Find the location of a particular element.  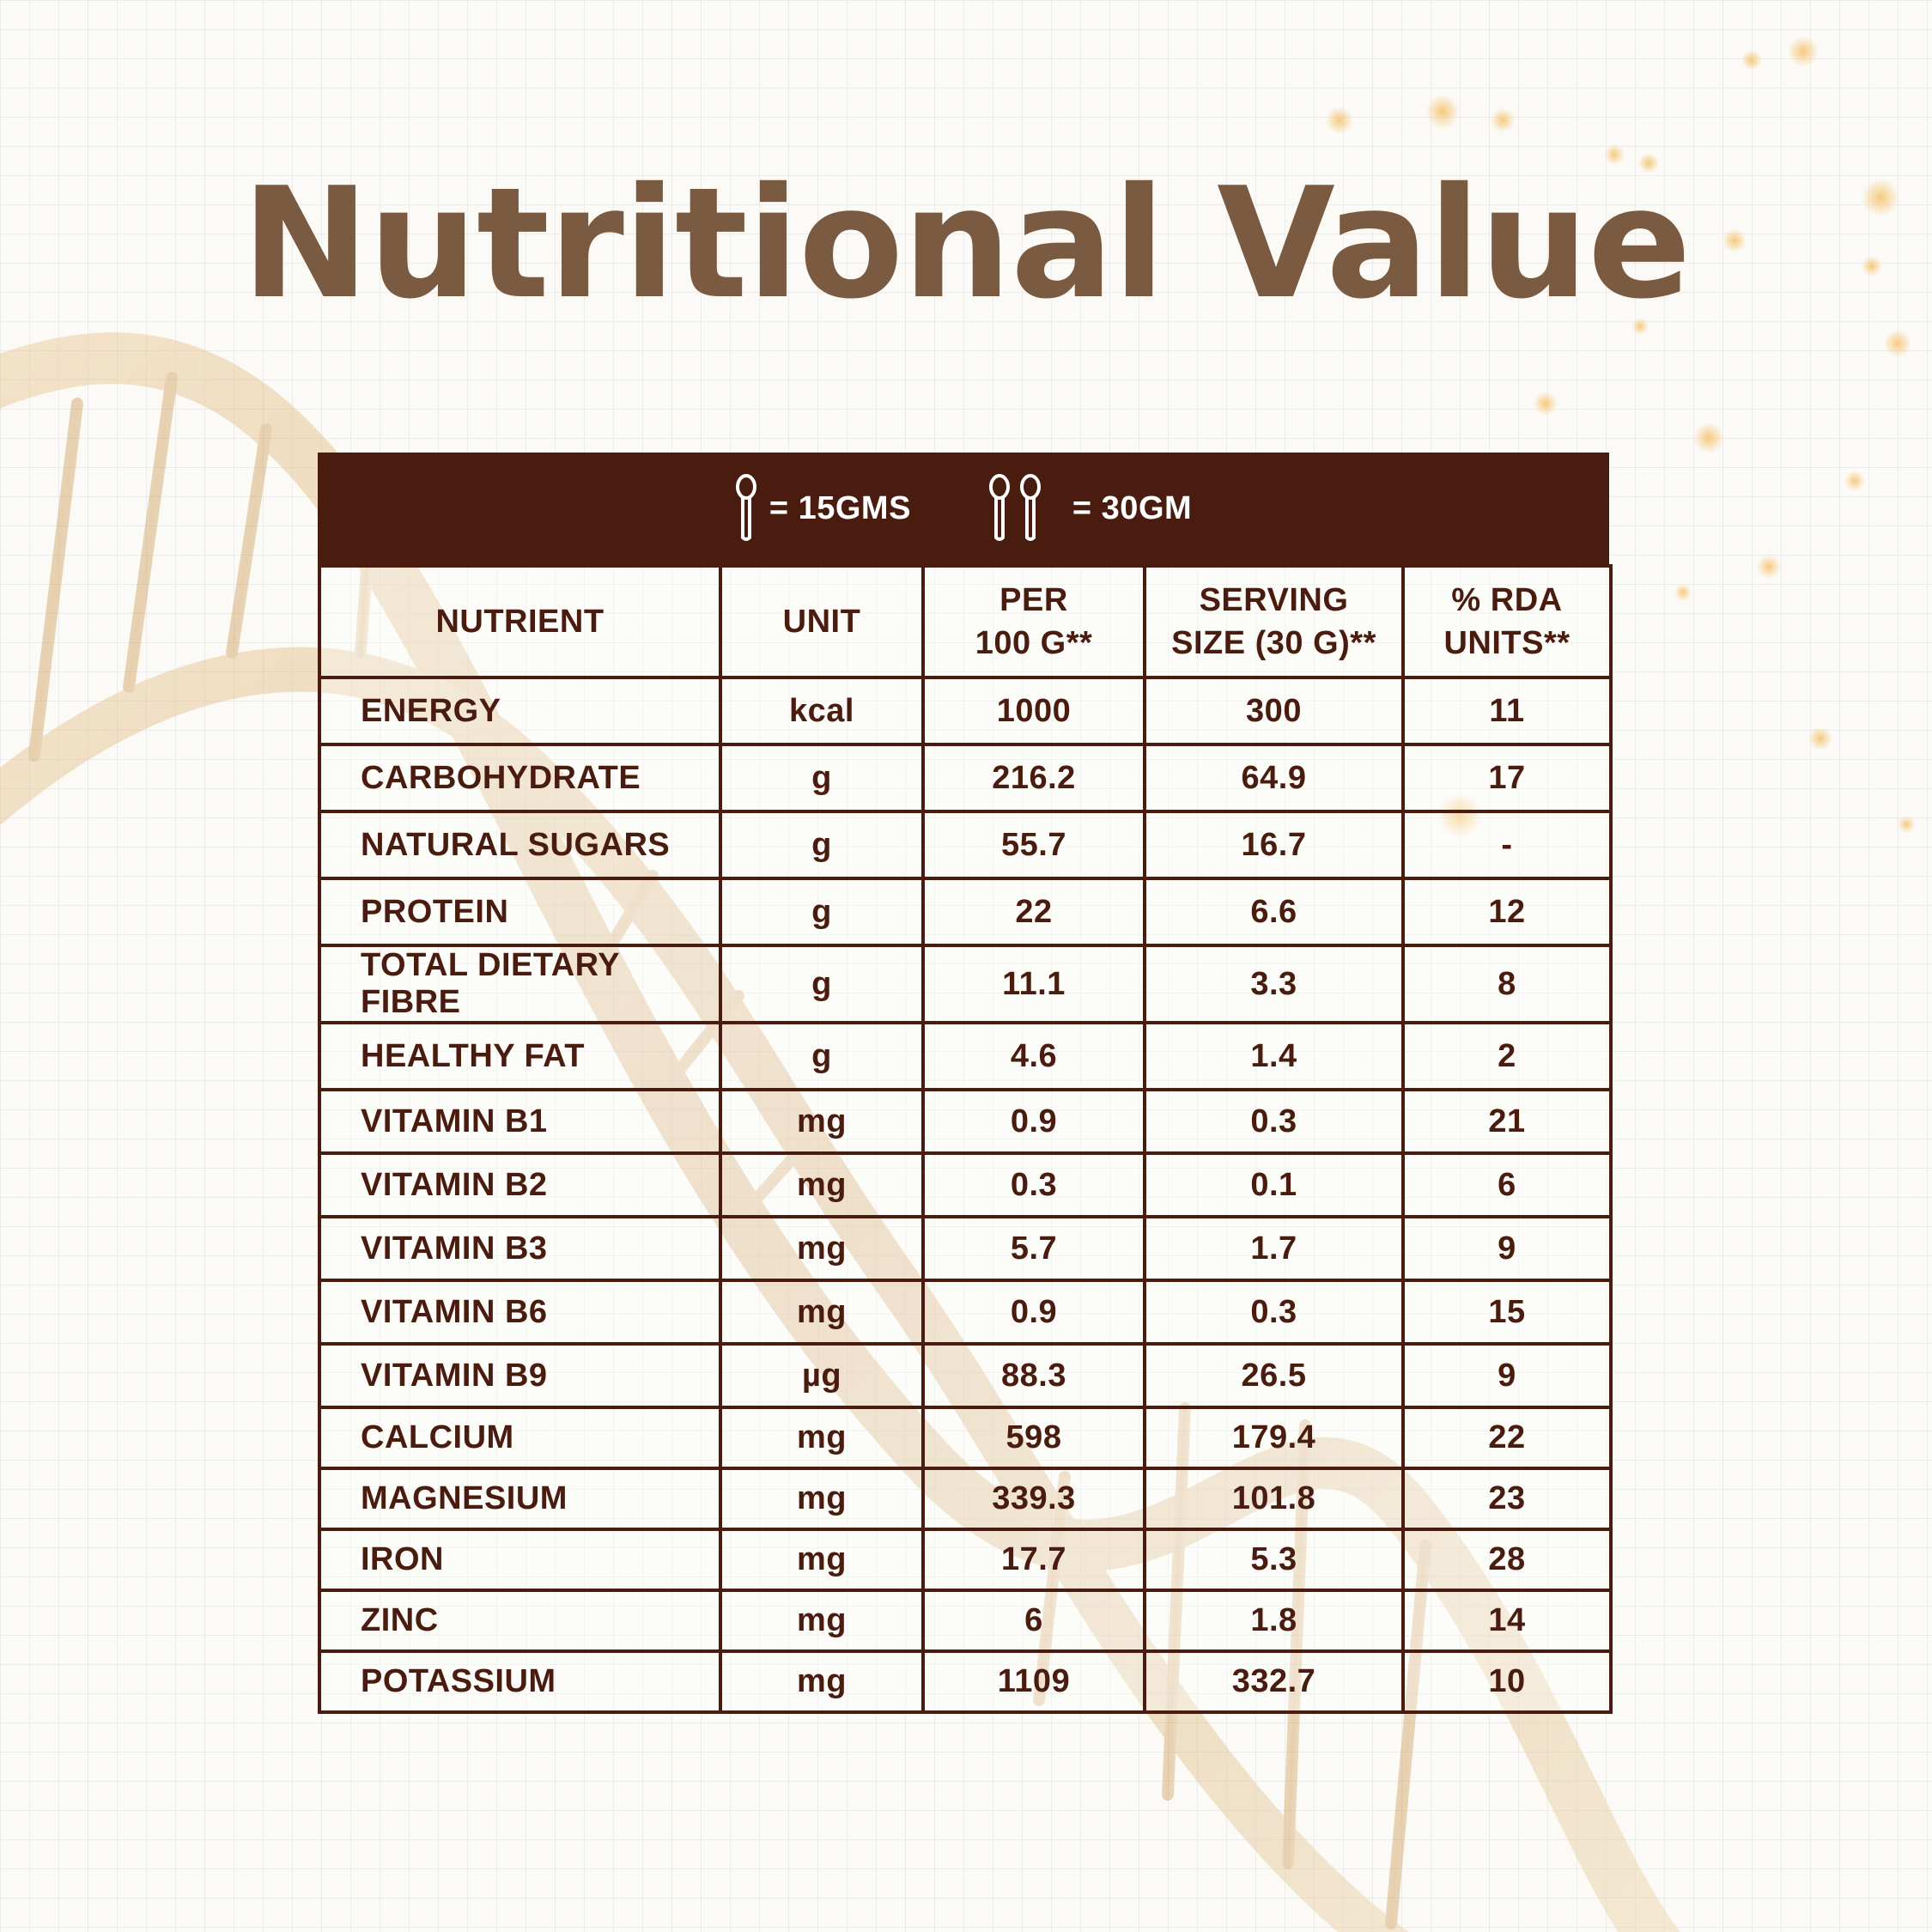

nutrient-name: IRON is located at coordinates (520, 1560).